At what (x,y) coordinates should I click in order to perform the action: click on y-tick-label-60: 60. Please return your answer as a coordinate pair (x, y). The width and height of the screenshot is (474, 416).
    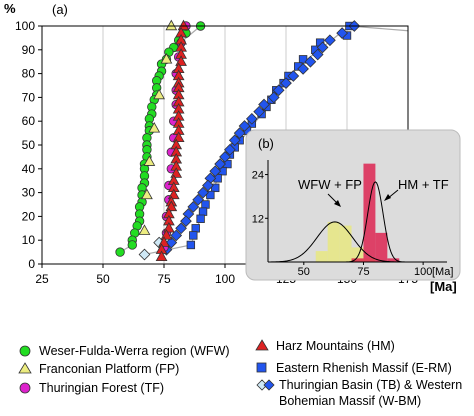
    Looking at the image, I should click on (29, 121).